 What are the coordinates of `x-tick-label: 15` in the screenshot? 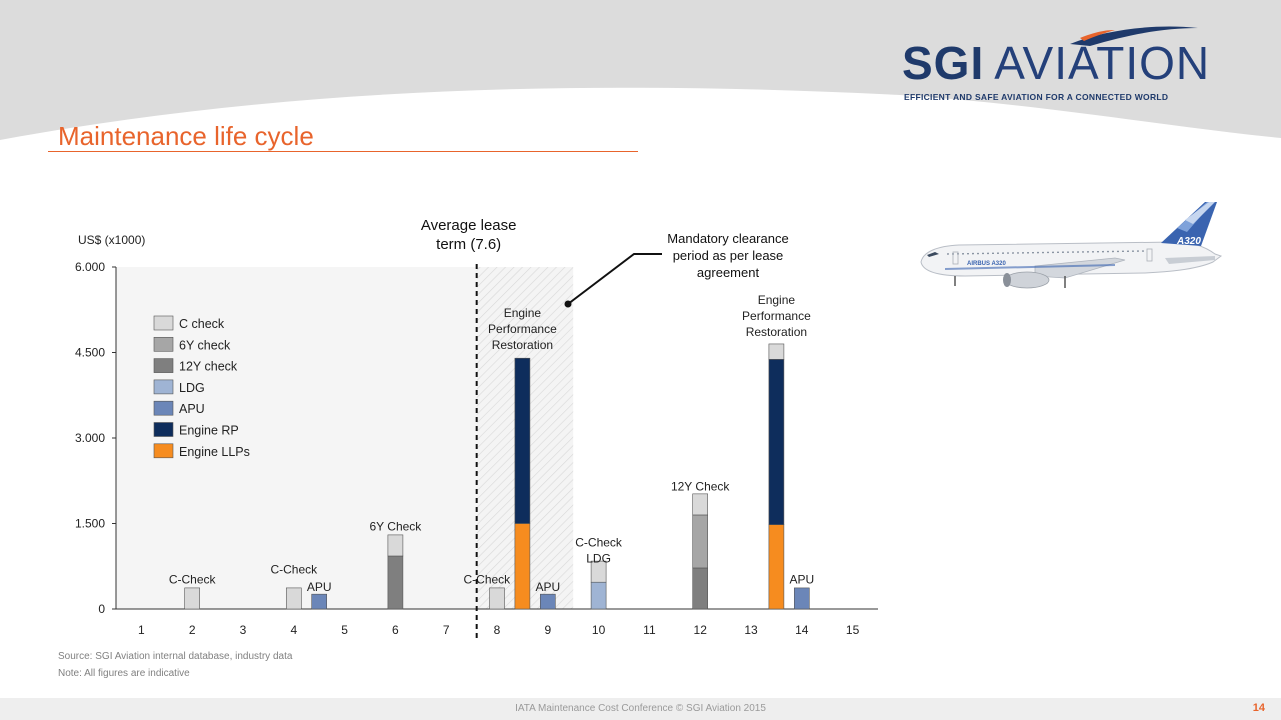 It's located at (853, 630).